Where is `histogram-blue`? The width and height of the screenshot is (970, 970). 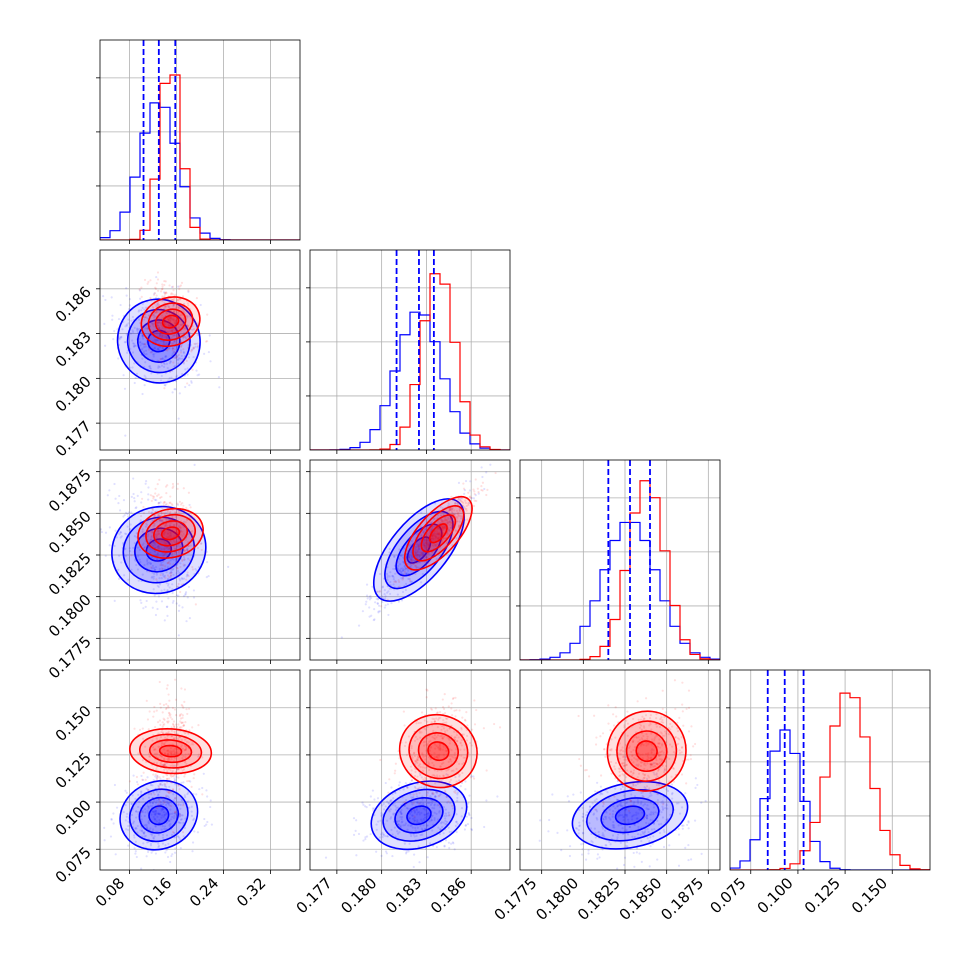
histogram-blue is located at coordinates (200, 171).